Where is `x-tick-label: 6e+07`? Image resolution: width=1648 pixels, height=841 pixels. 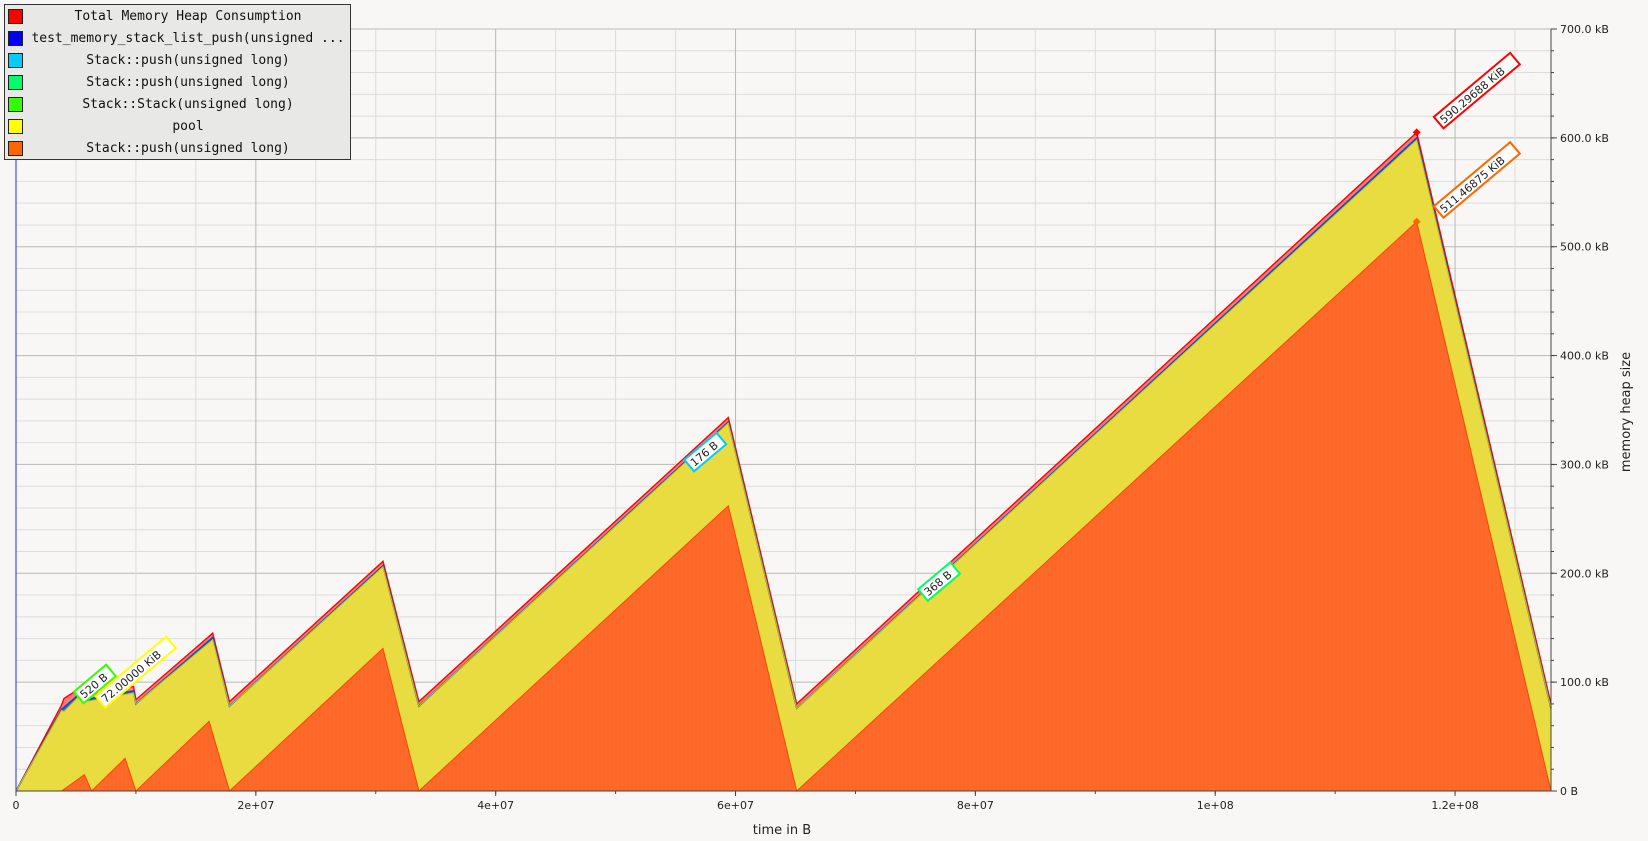
x-tick-label: 6e+07 is located at coordinates (735, 805).